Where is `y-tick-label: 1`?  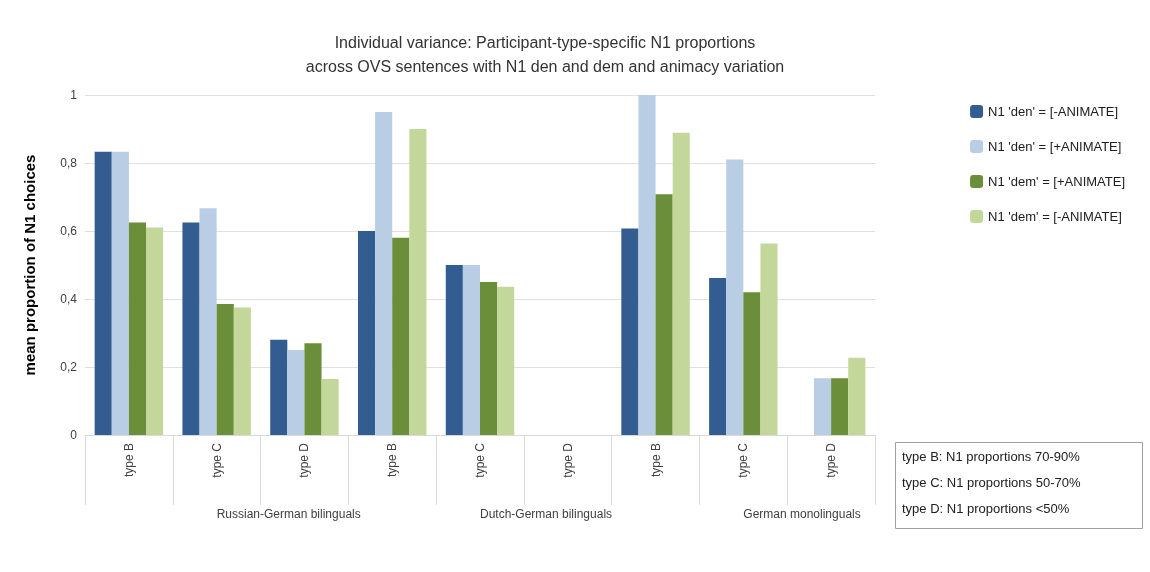
y-tick-label: 1 is located at coordinates (74, 95).